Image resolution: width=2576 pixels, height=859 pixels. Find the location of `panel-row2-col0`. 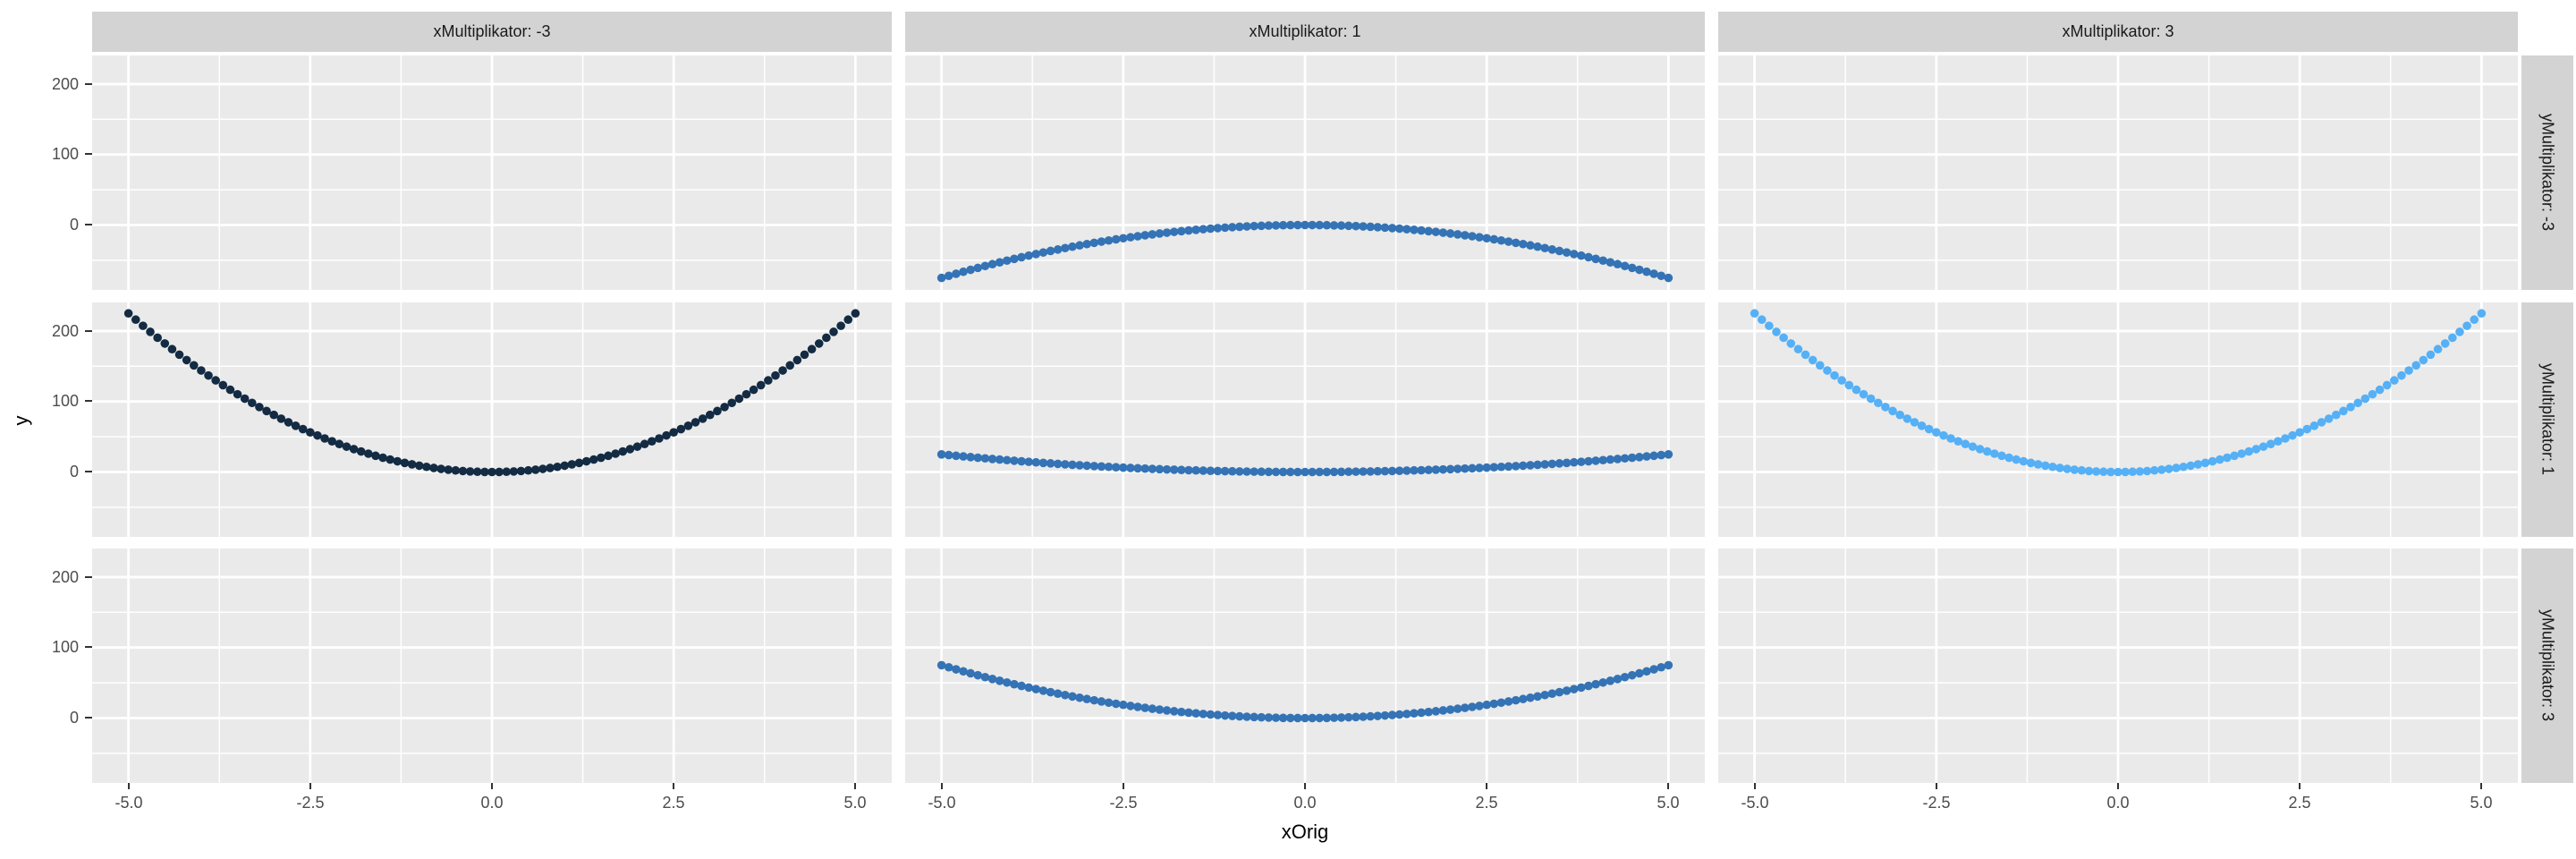

panel-row2-col0 is located at coordinates (492, 666).